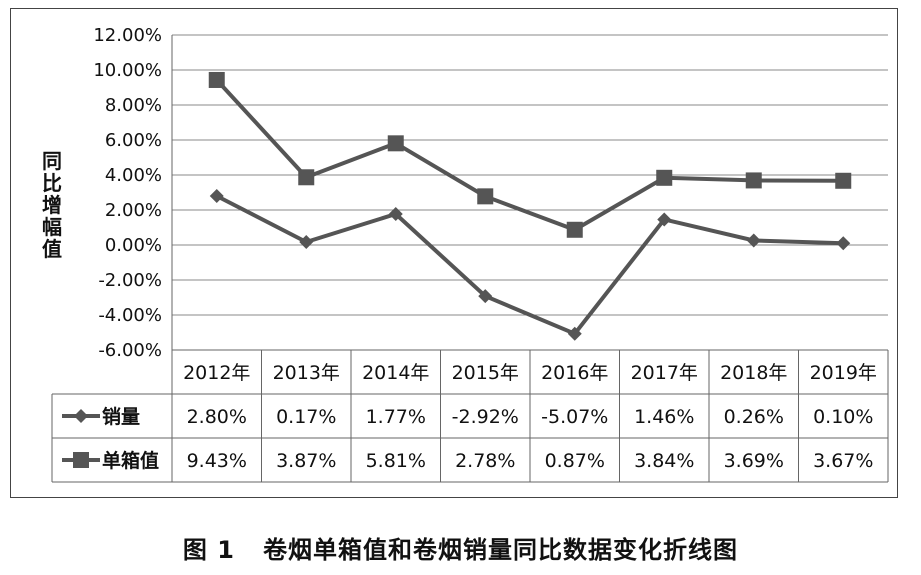 This screenshot has height=575, width=921. What do you see at coordinates (574, 417) in the screenshot?
I see `data-table-cell: -5.07%` at bounding box center [574, 417].